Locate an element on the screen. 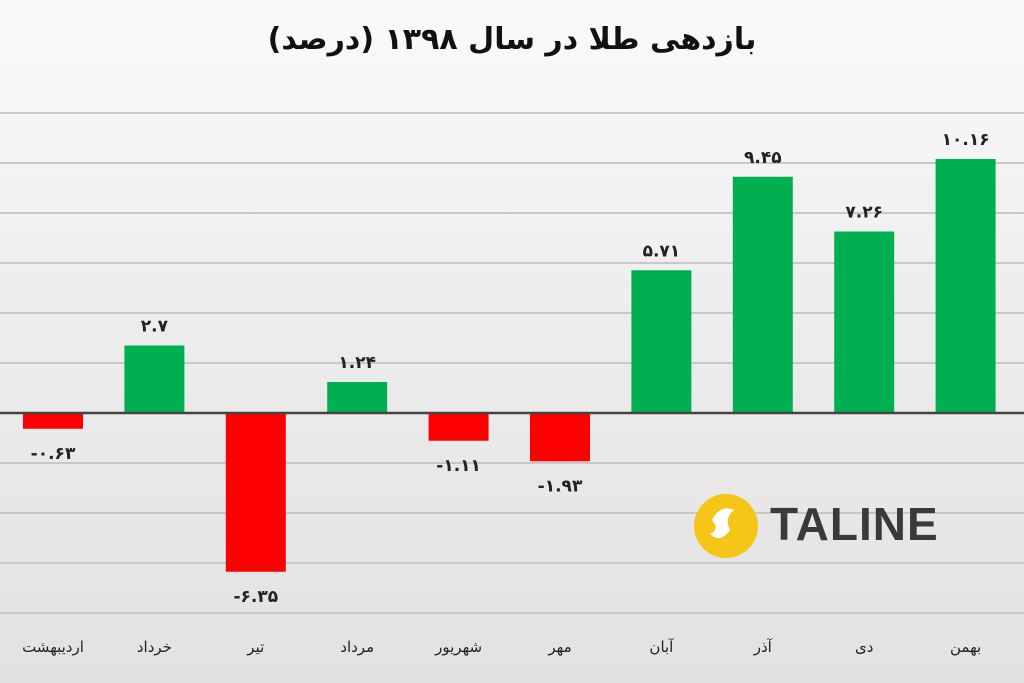 The image size is (1024, 683). logo-icon is located at coordinates (726, 526).